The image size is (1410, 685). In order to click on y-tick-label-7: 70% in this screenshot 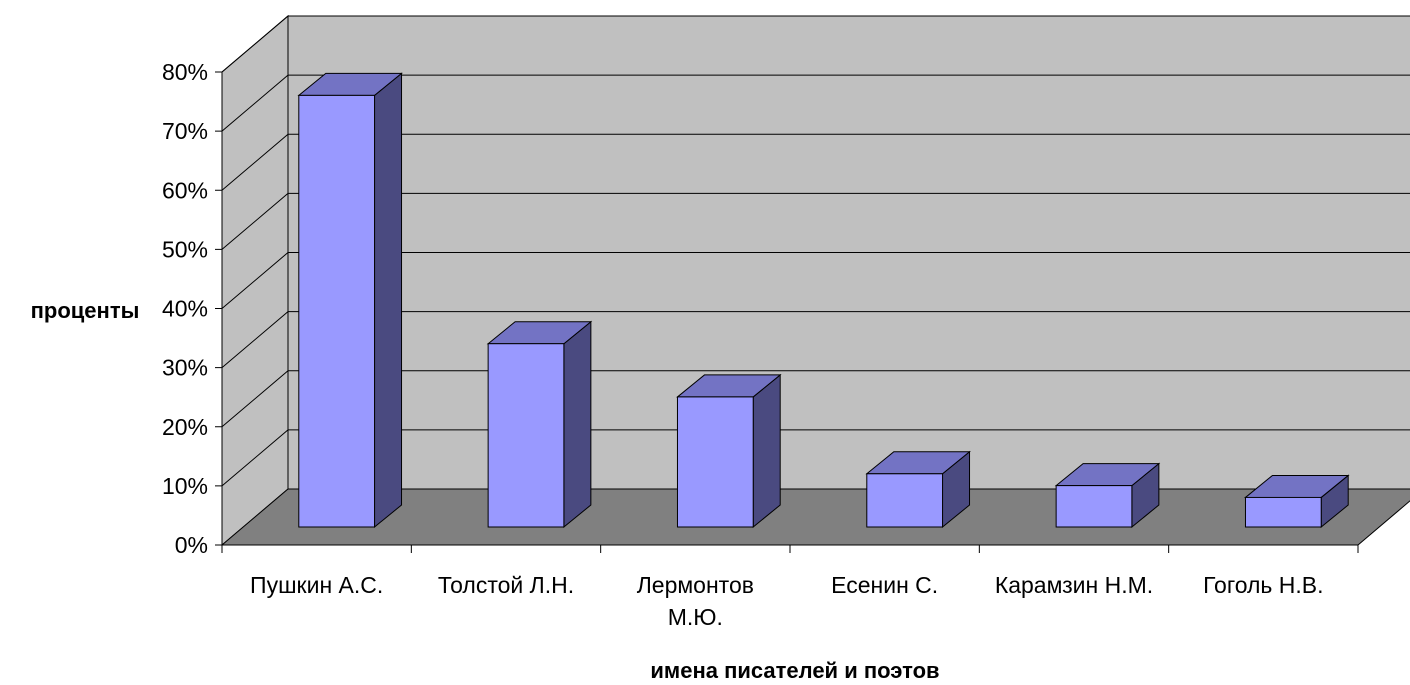, I will do `click(185, 131)`.